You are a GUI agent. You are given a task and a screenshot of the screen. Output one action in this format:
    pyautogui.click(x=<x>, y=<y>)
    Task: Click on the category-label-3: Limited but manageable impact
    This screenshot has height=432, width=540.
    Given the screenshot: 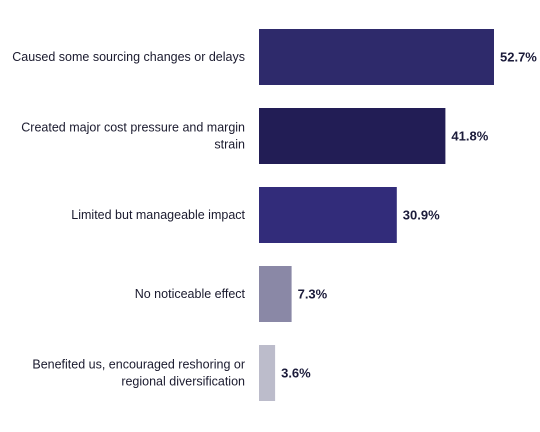 What is the action you would take?
    pyautogui.click(x=158, y=215)
    